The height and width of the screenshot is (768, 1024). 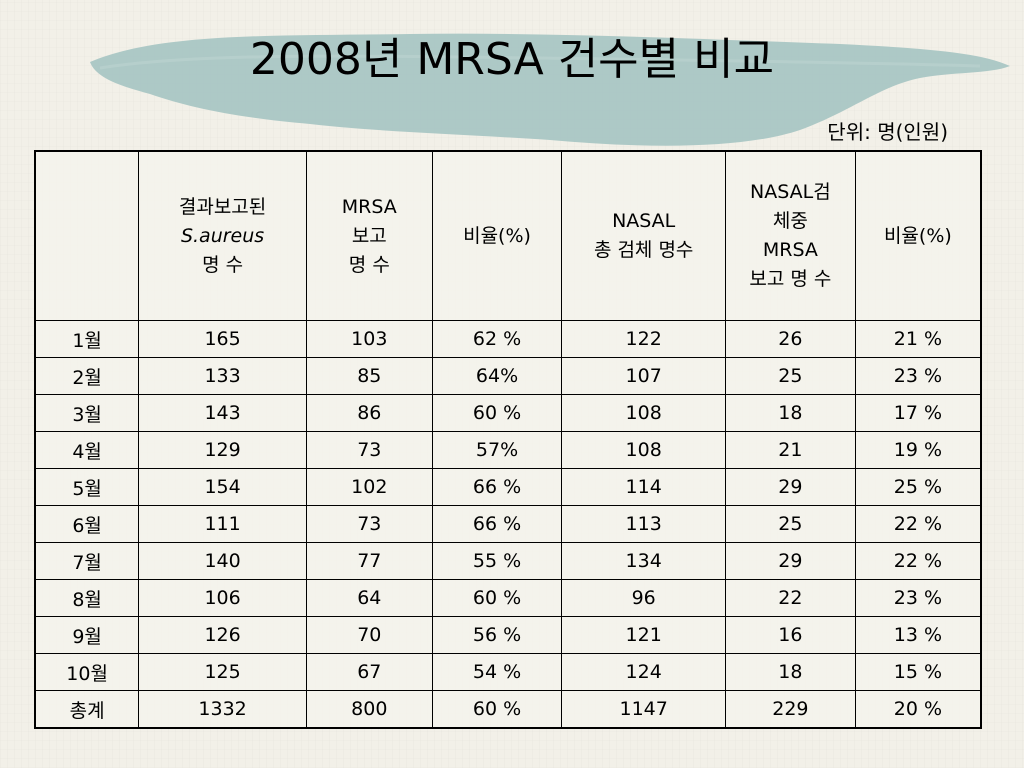 I want to click on table-cell: 77, so click(x=369, y=561).